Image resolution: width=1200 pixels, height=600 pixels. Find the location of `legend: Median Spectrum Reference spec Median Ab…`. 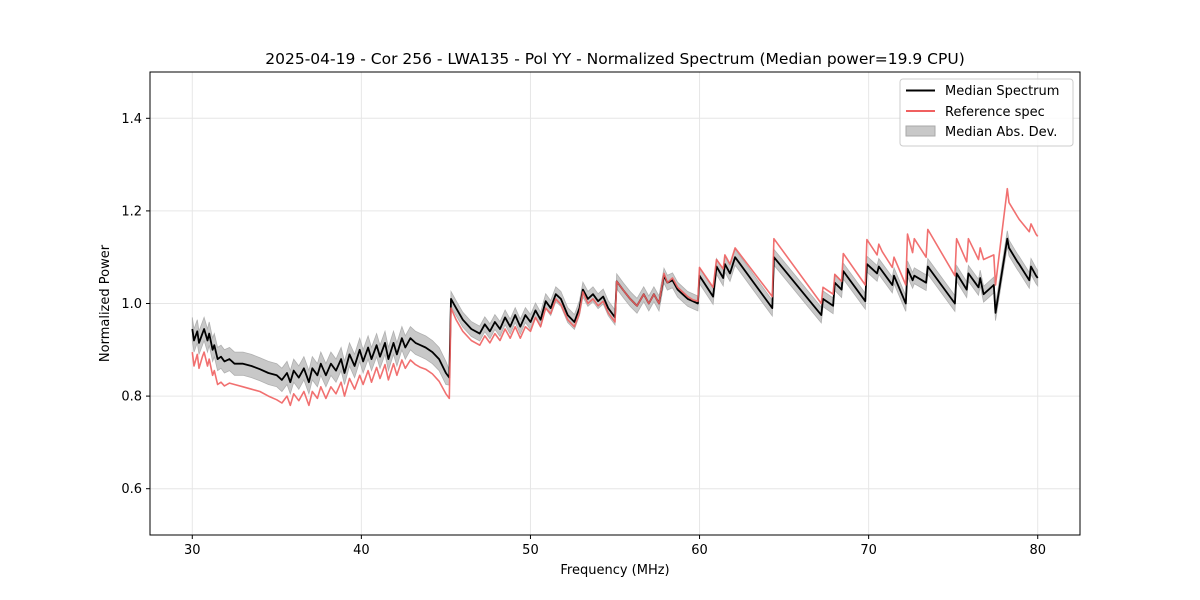

legend: Median Spectrum Reference spec Median Ab… is located at coordinates (986, 112).